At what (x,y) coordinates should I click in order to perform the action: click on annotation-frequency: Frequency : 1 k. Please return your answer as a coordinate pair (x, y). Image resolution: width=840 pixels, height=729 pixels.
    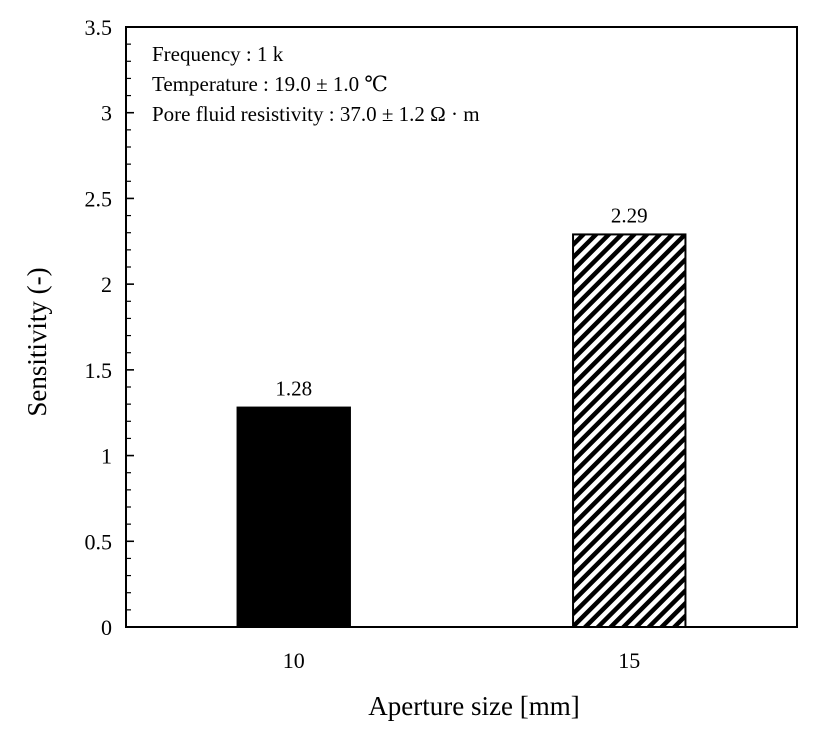
    Looking at the image, I should click on (218, 54).